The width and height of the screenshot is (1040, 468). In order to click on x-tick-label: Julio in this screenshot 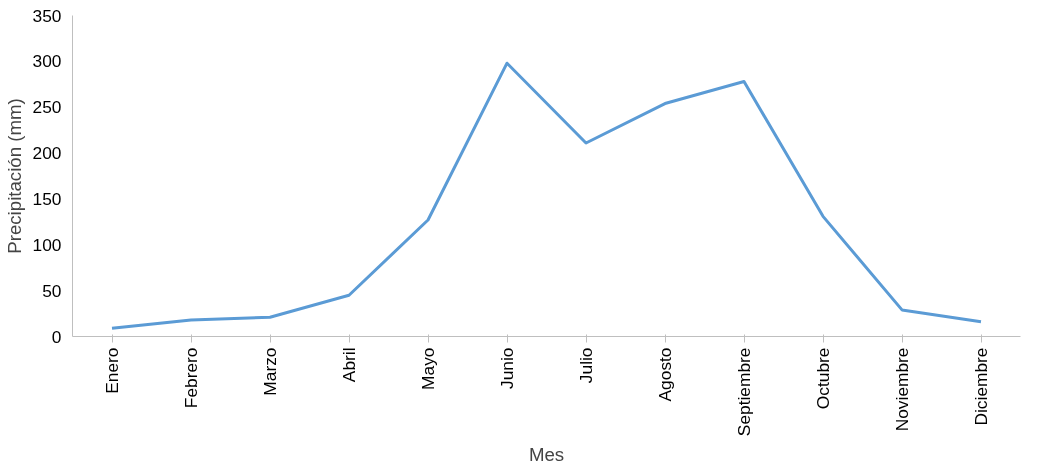, I will do `click(586, 365)`.